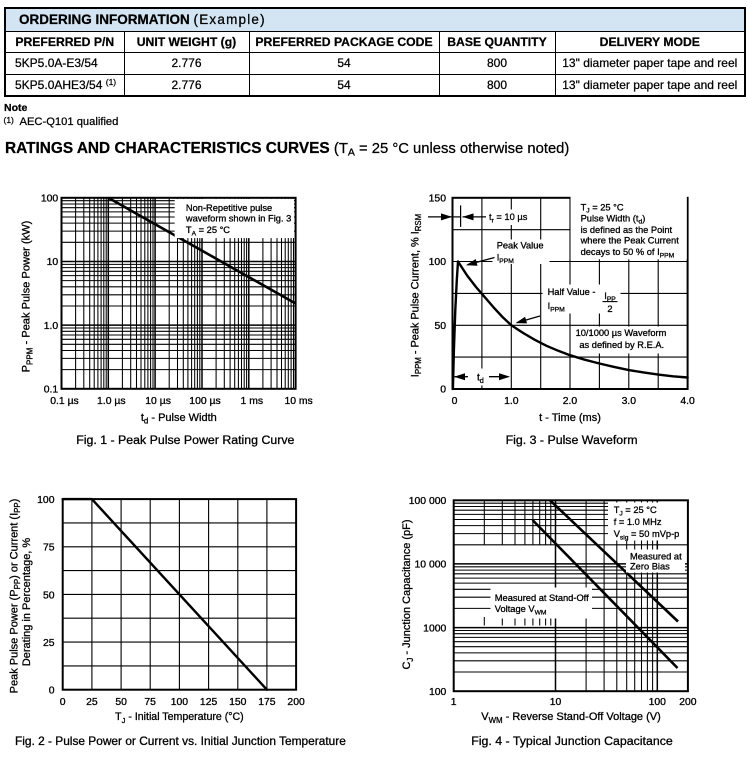  Describe the element at coordinates (610, 297) in the screenshot. I see `svg-text: IPP` at that location.